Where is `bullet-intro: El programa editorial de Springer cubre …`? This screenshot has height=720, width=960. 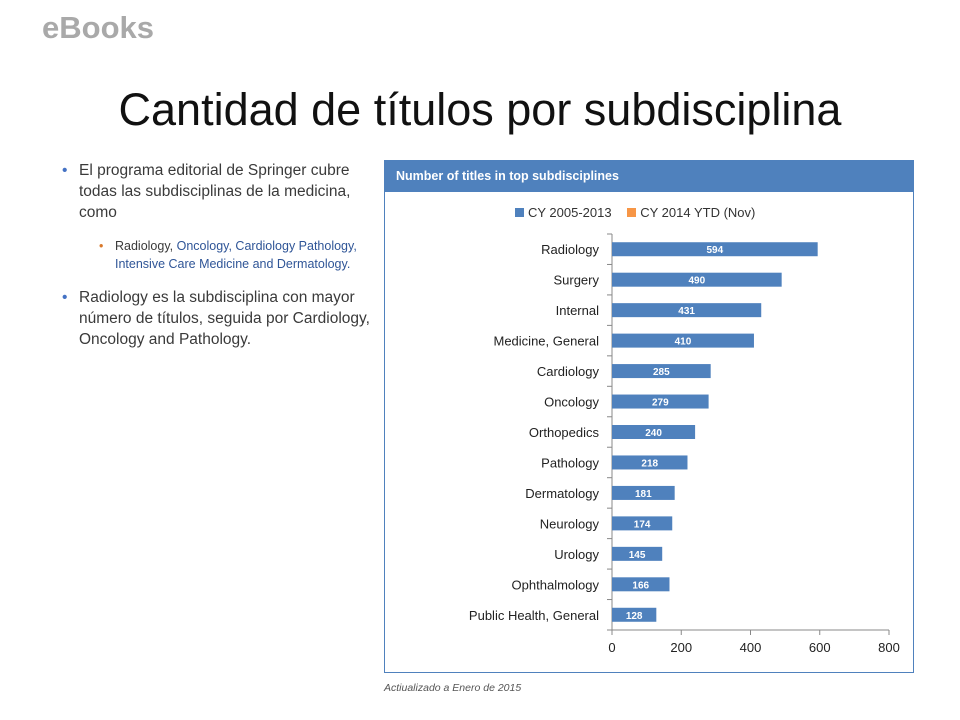 bullet-intro: El programa editorial de Springer cubre … is located at coordinates (218, 191).